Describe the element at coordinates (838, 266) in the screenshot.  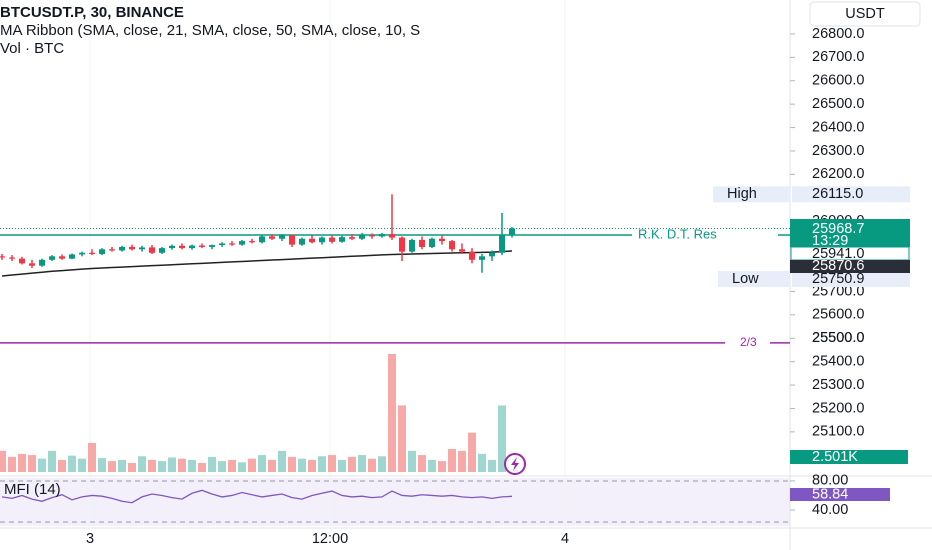
I see `ma-value: 25870.6` at that location.